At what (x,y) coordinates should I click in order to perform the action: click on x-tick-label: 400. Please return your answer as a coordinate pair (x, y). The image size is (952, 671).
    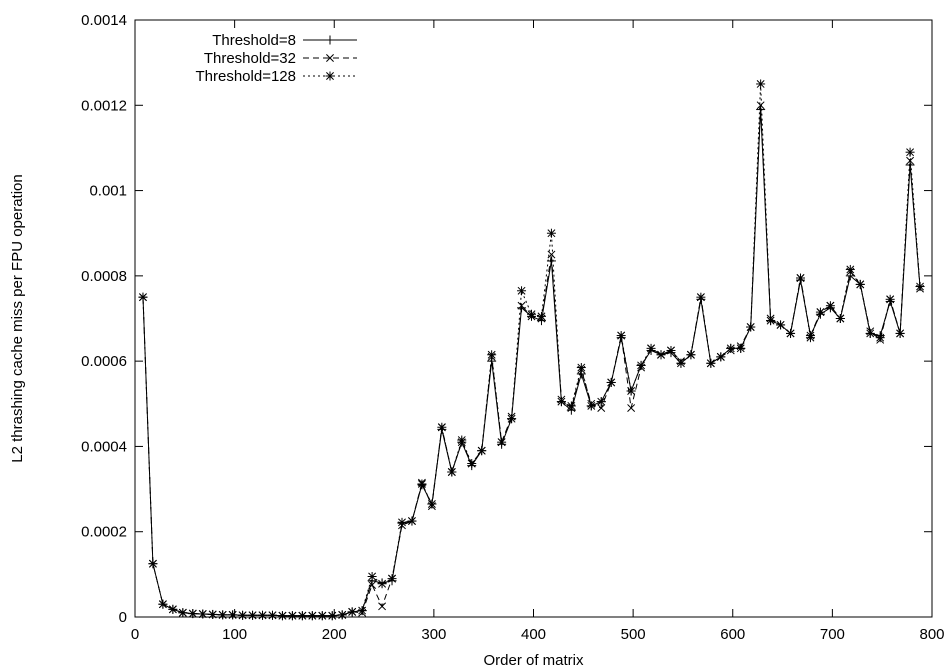
    Looking at the image, I should click on (533, 634).